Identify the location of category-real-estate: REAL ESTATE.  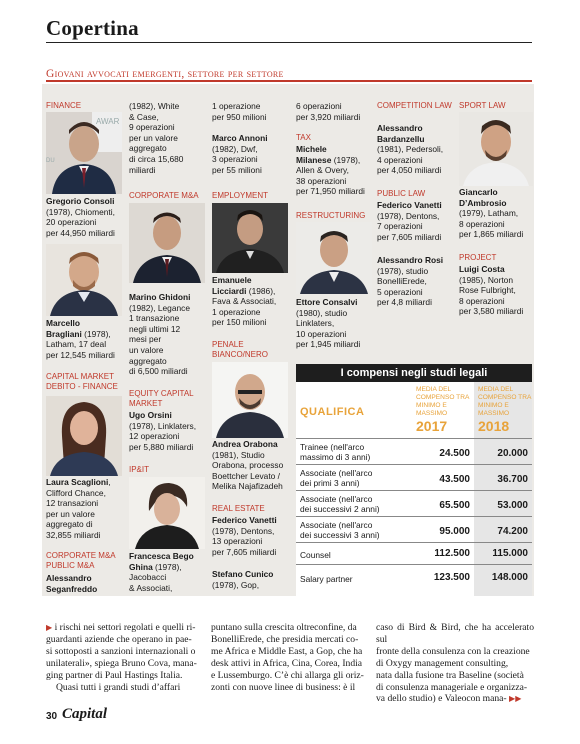
(238, 508).